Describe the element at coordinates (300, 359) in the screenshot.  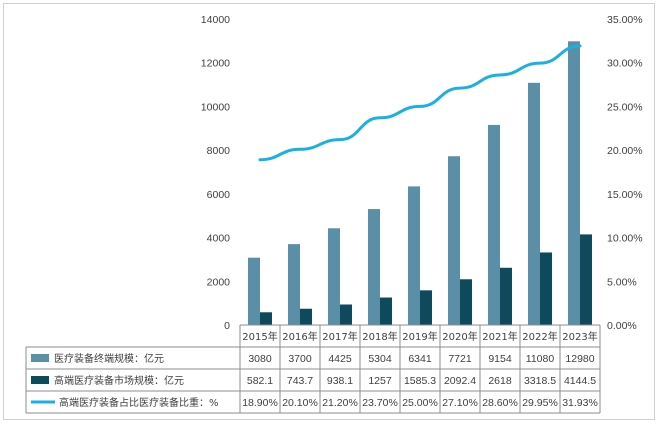
I see `table-cell: 3700` at that location.